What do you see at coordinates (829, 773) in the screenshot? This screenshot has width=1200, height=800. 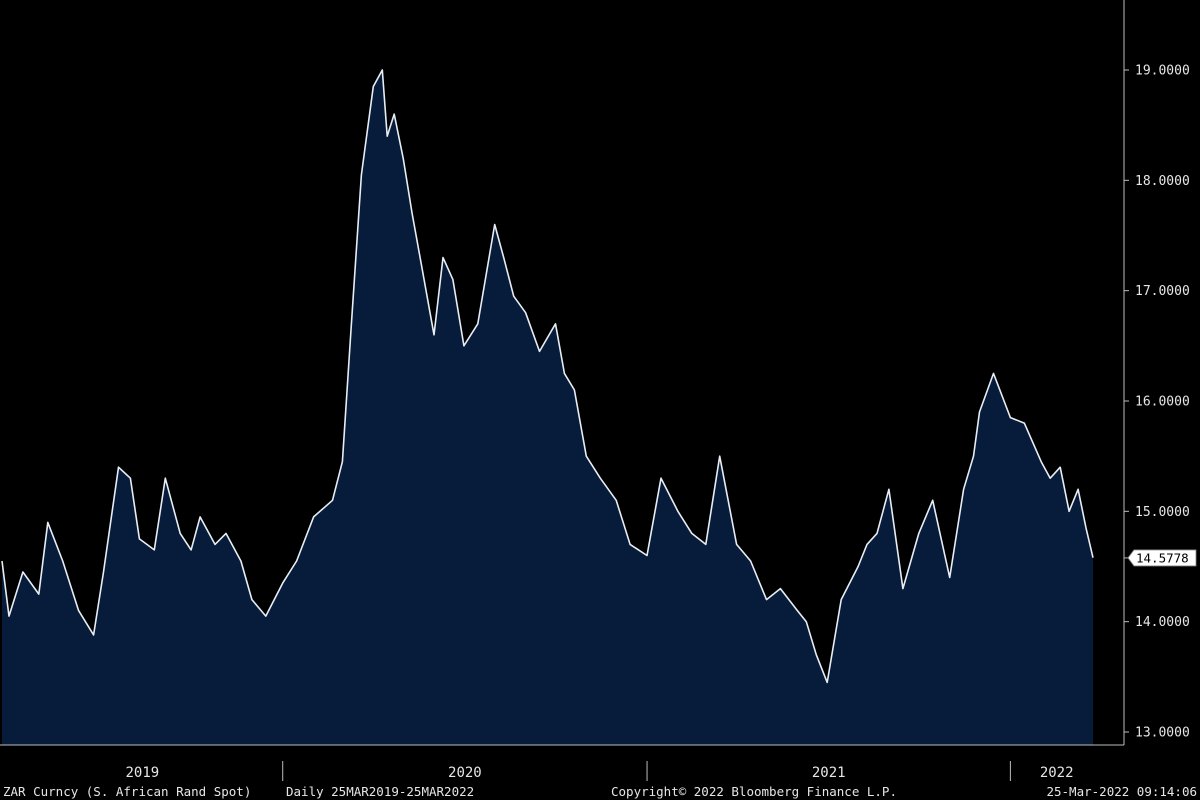 I see `year-label: 2021` at bounding box center [829, 773].